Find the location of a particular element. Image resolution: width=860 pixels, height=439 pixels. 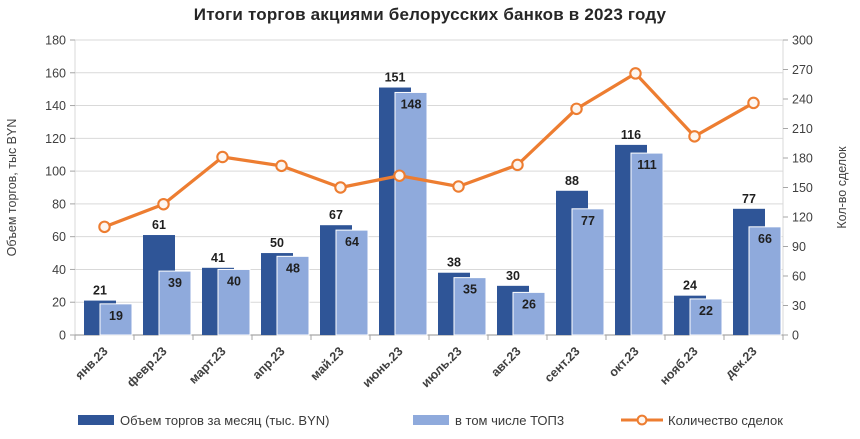

bar-top3-нояб.23 is located at coordinates (706, 317).